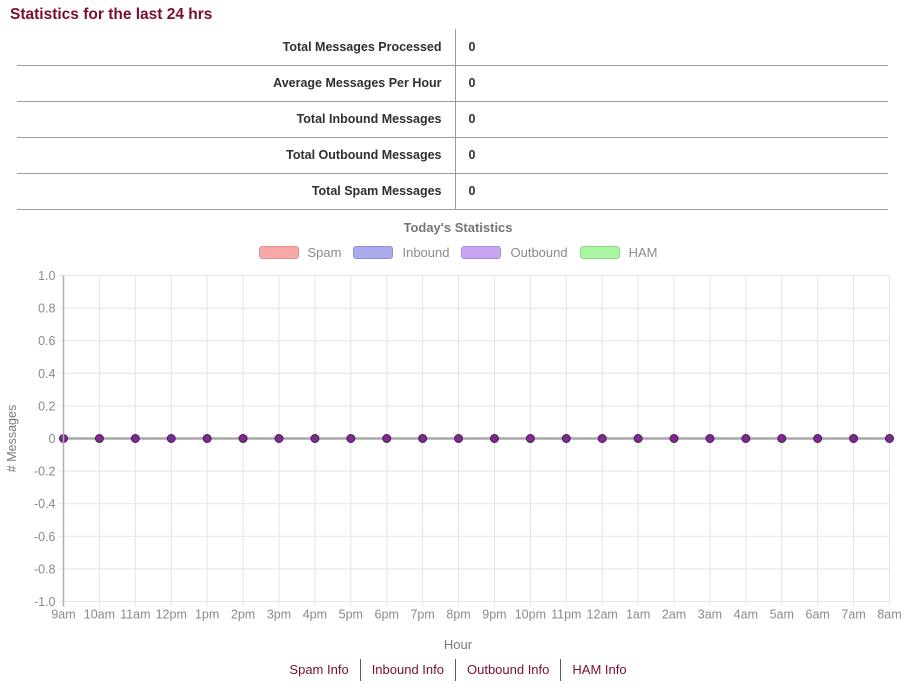  Describe the element at coordinates (279, 614) in the screenshot. I see `svg-text: 3pm` at that location.